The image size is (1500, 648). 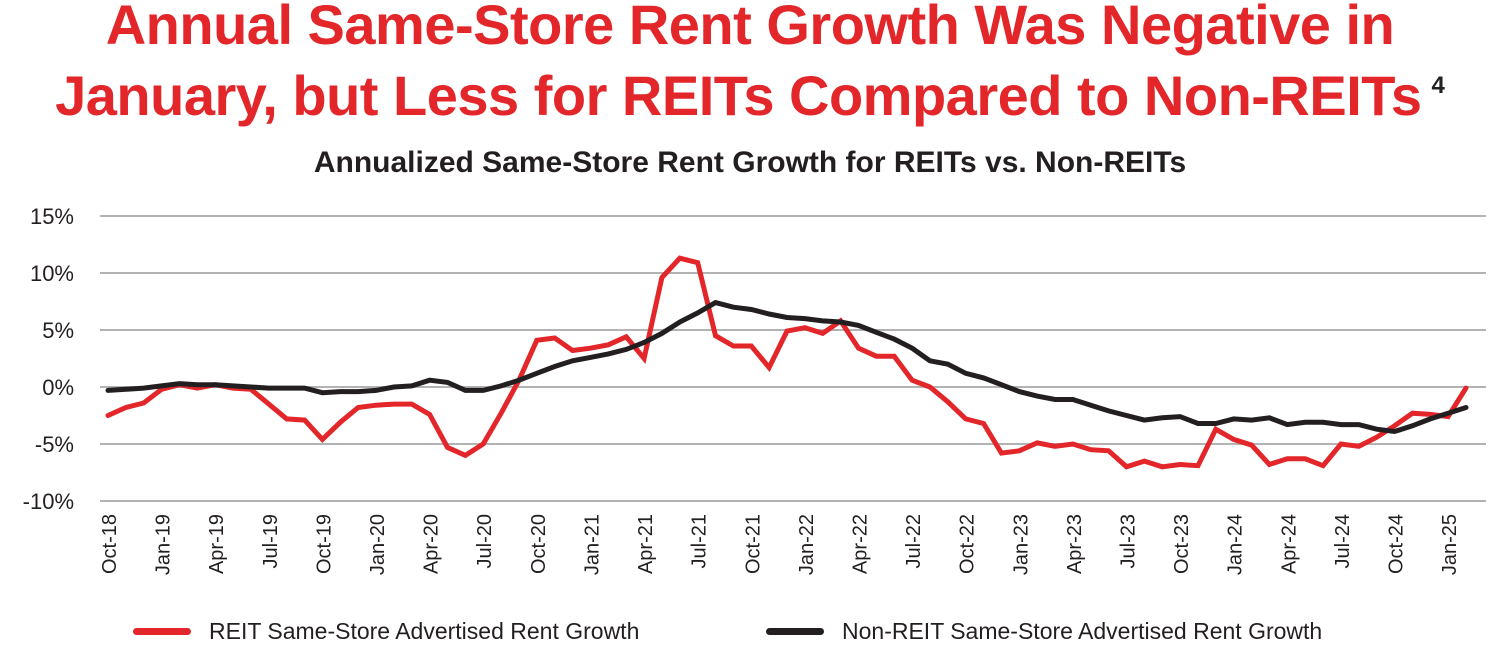 I want to click on x-tick-label: Apr-19, so click(x=217, y=544).